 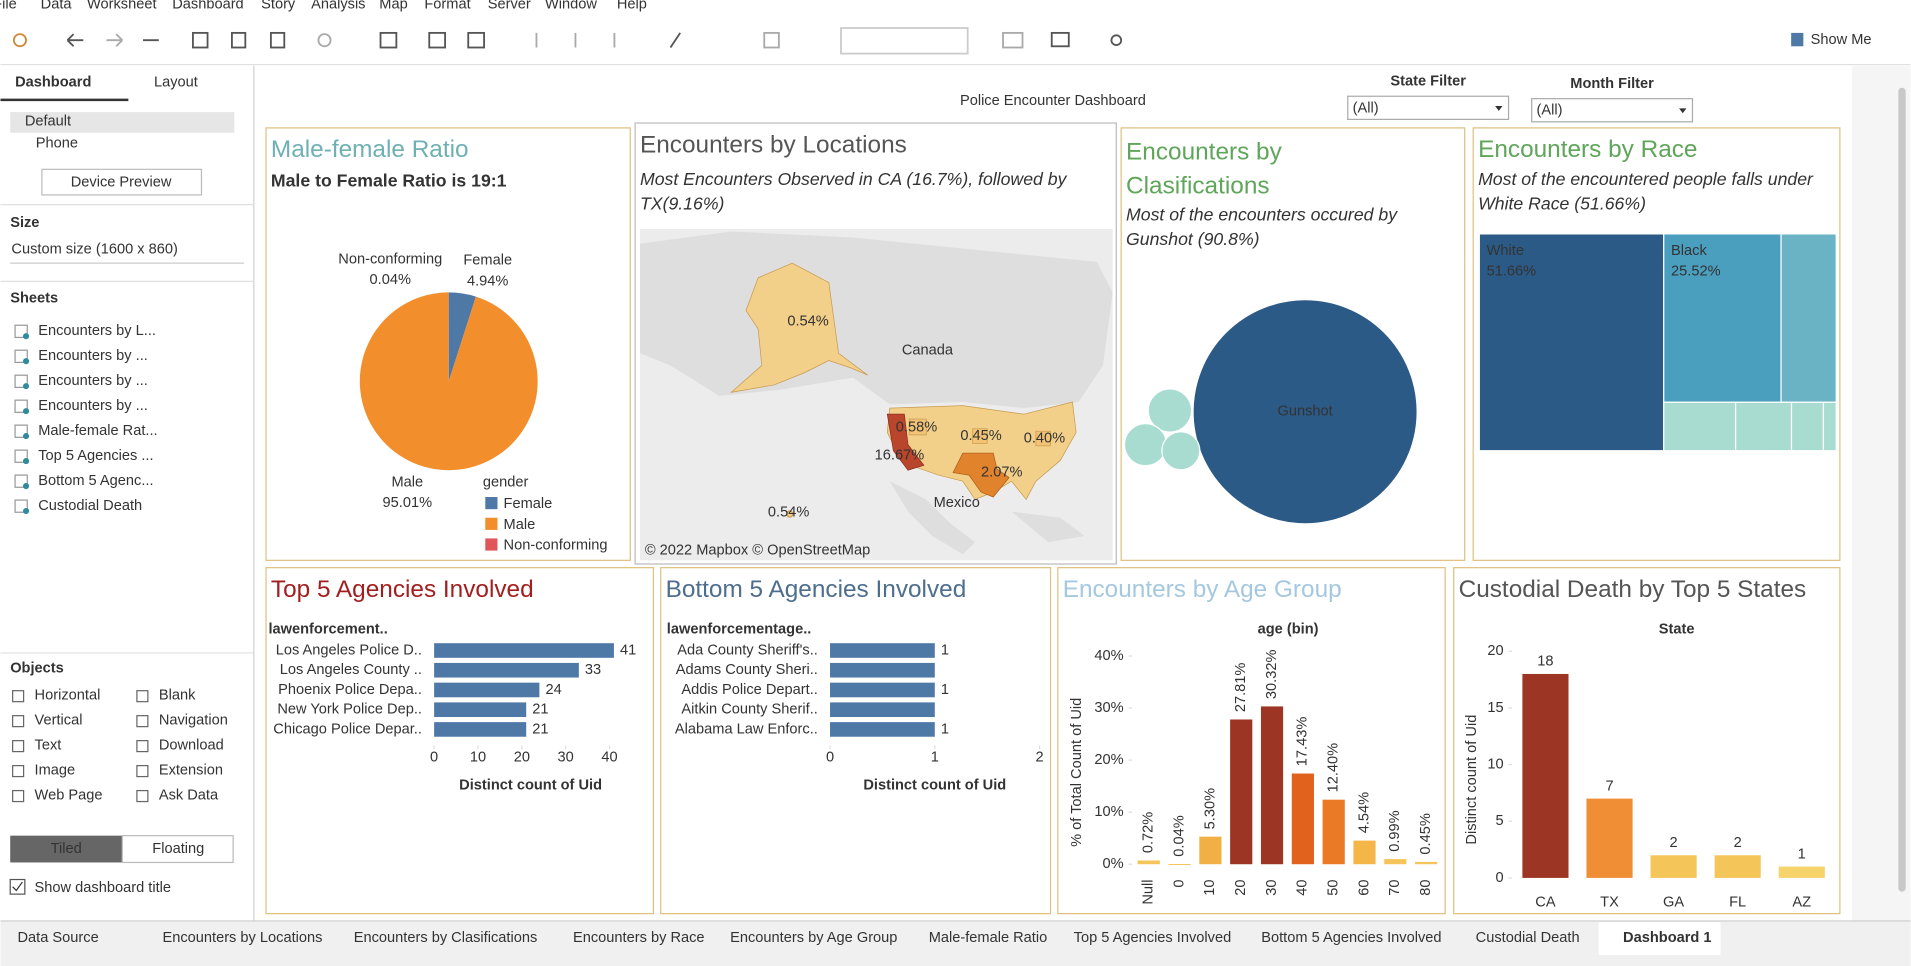 What do you see at coordinates (928, 351) in the screenshot?
I see `map-annotation: Canada` at bounding box center [928, 351].